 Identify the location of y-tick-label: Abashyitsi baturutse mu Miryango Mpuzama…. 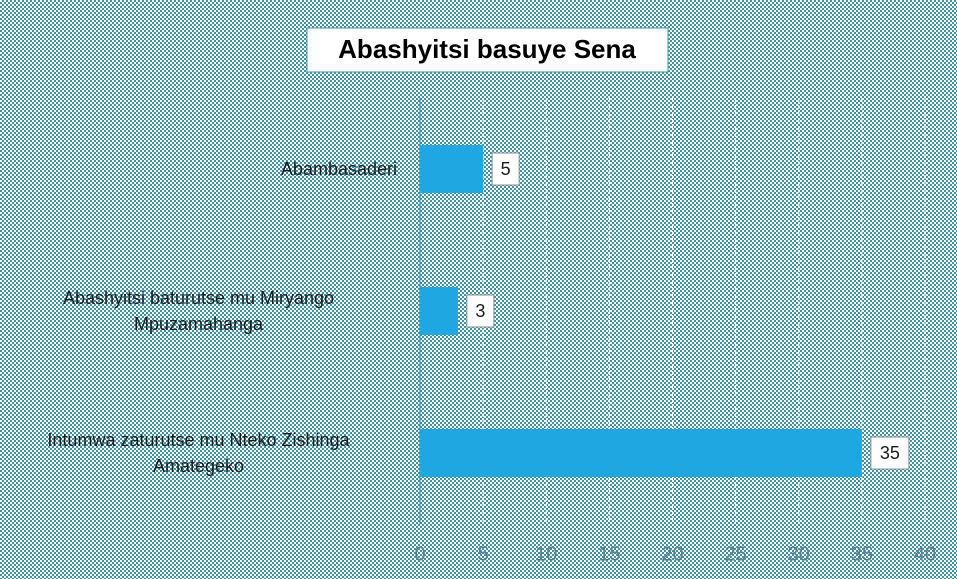
(198, 311).